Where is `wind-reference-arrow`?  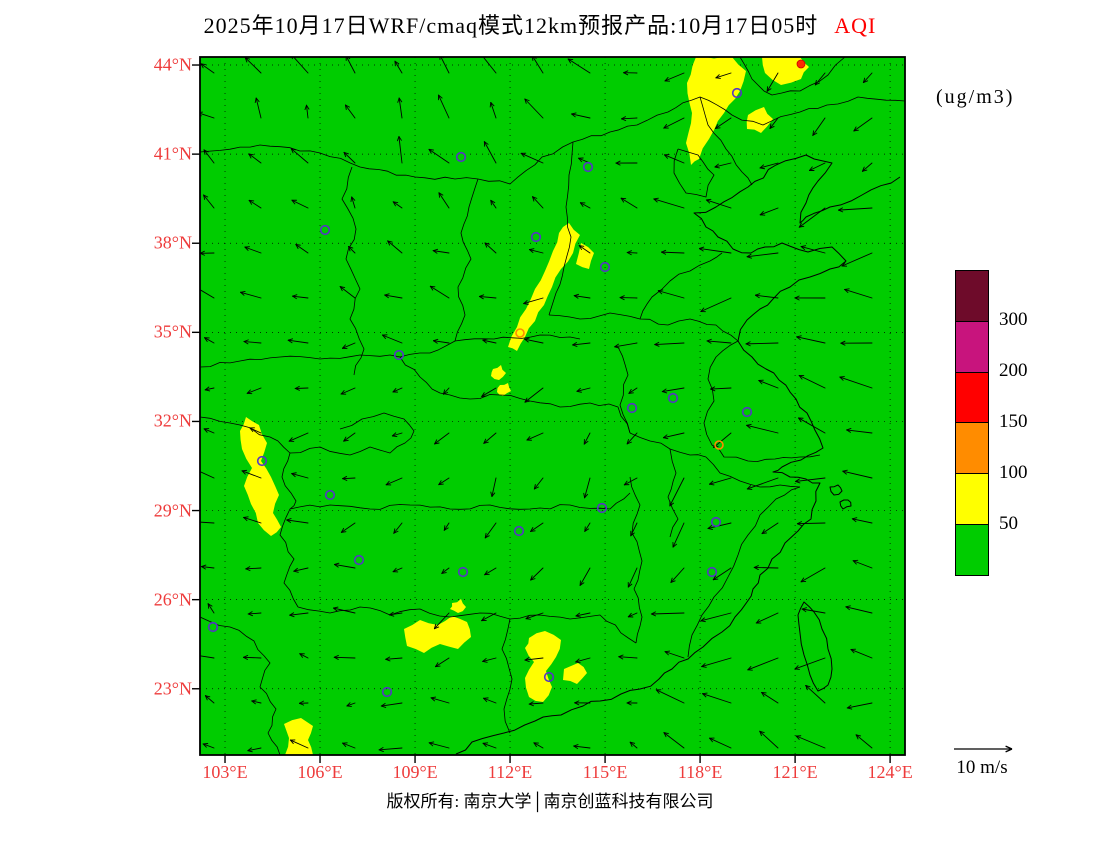
wind-reference-arrow is located at coordinates (983, 749).